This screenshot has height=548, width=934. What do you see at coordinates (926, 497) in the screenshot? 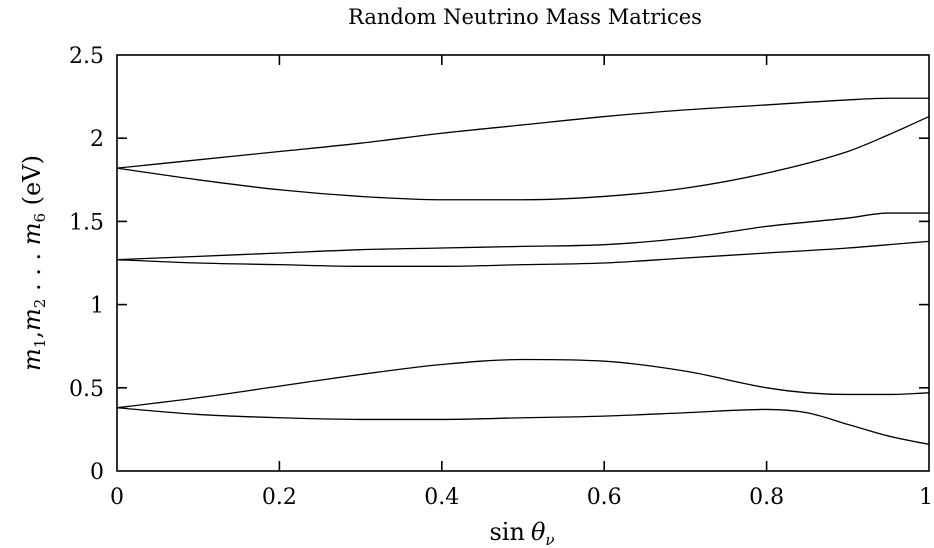
I see `x-tick-label: 1` at bounding box center [926, 497].